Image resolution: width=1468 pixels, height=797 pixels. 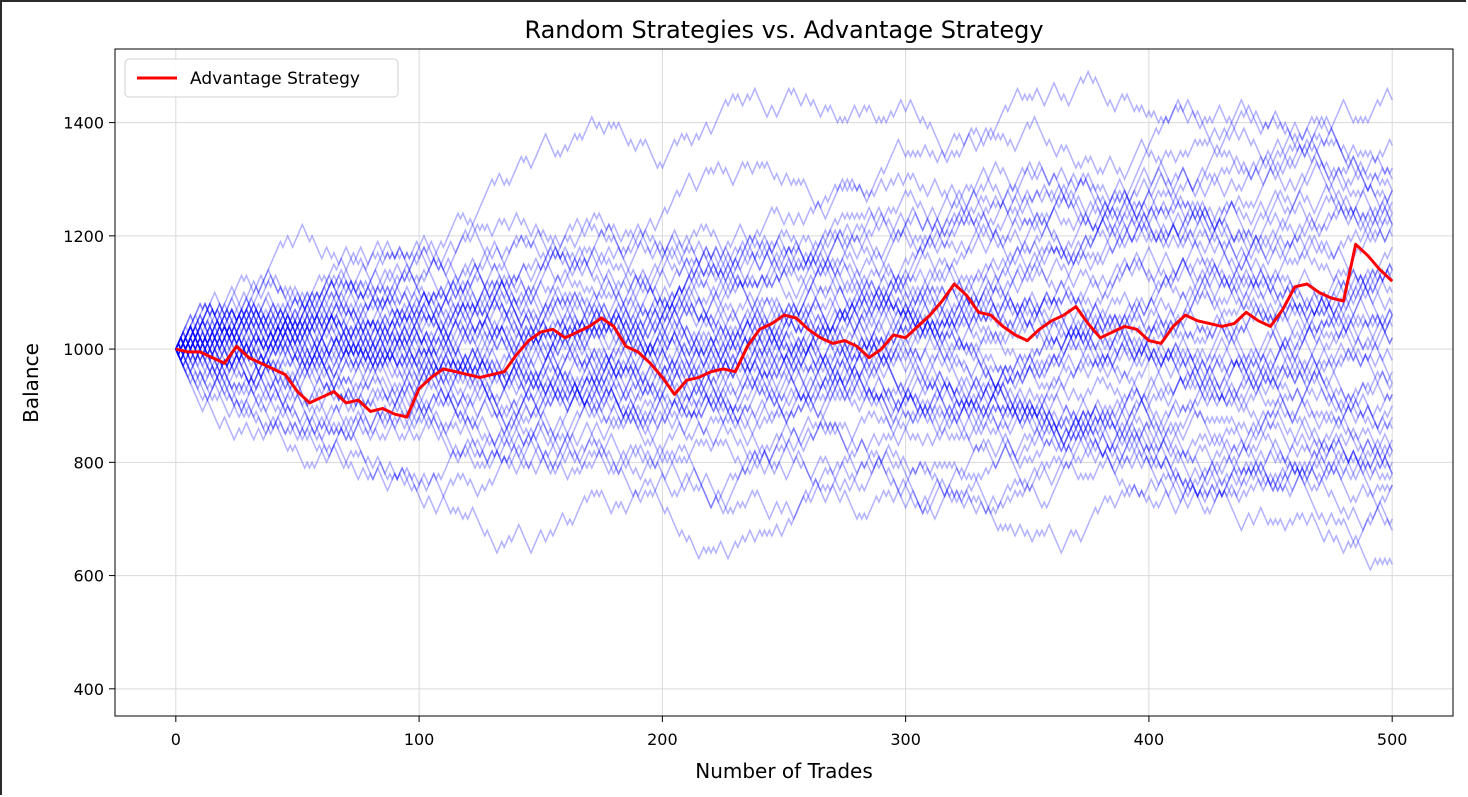 What do you see at coordinates (88, 689) in the screenshot?
I see `y-tick-label: 400` at bounding box center [88, 689].